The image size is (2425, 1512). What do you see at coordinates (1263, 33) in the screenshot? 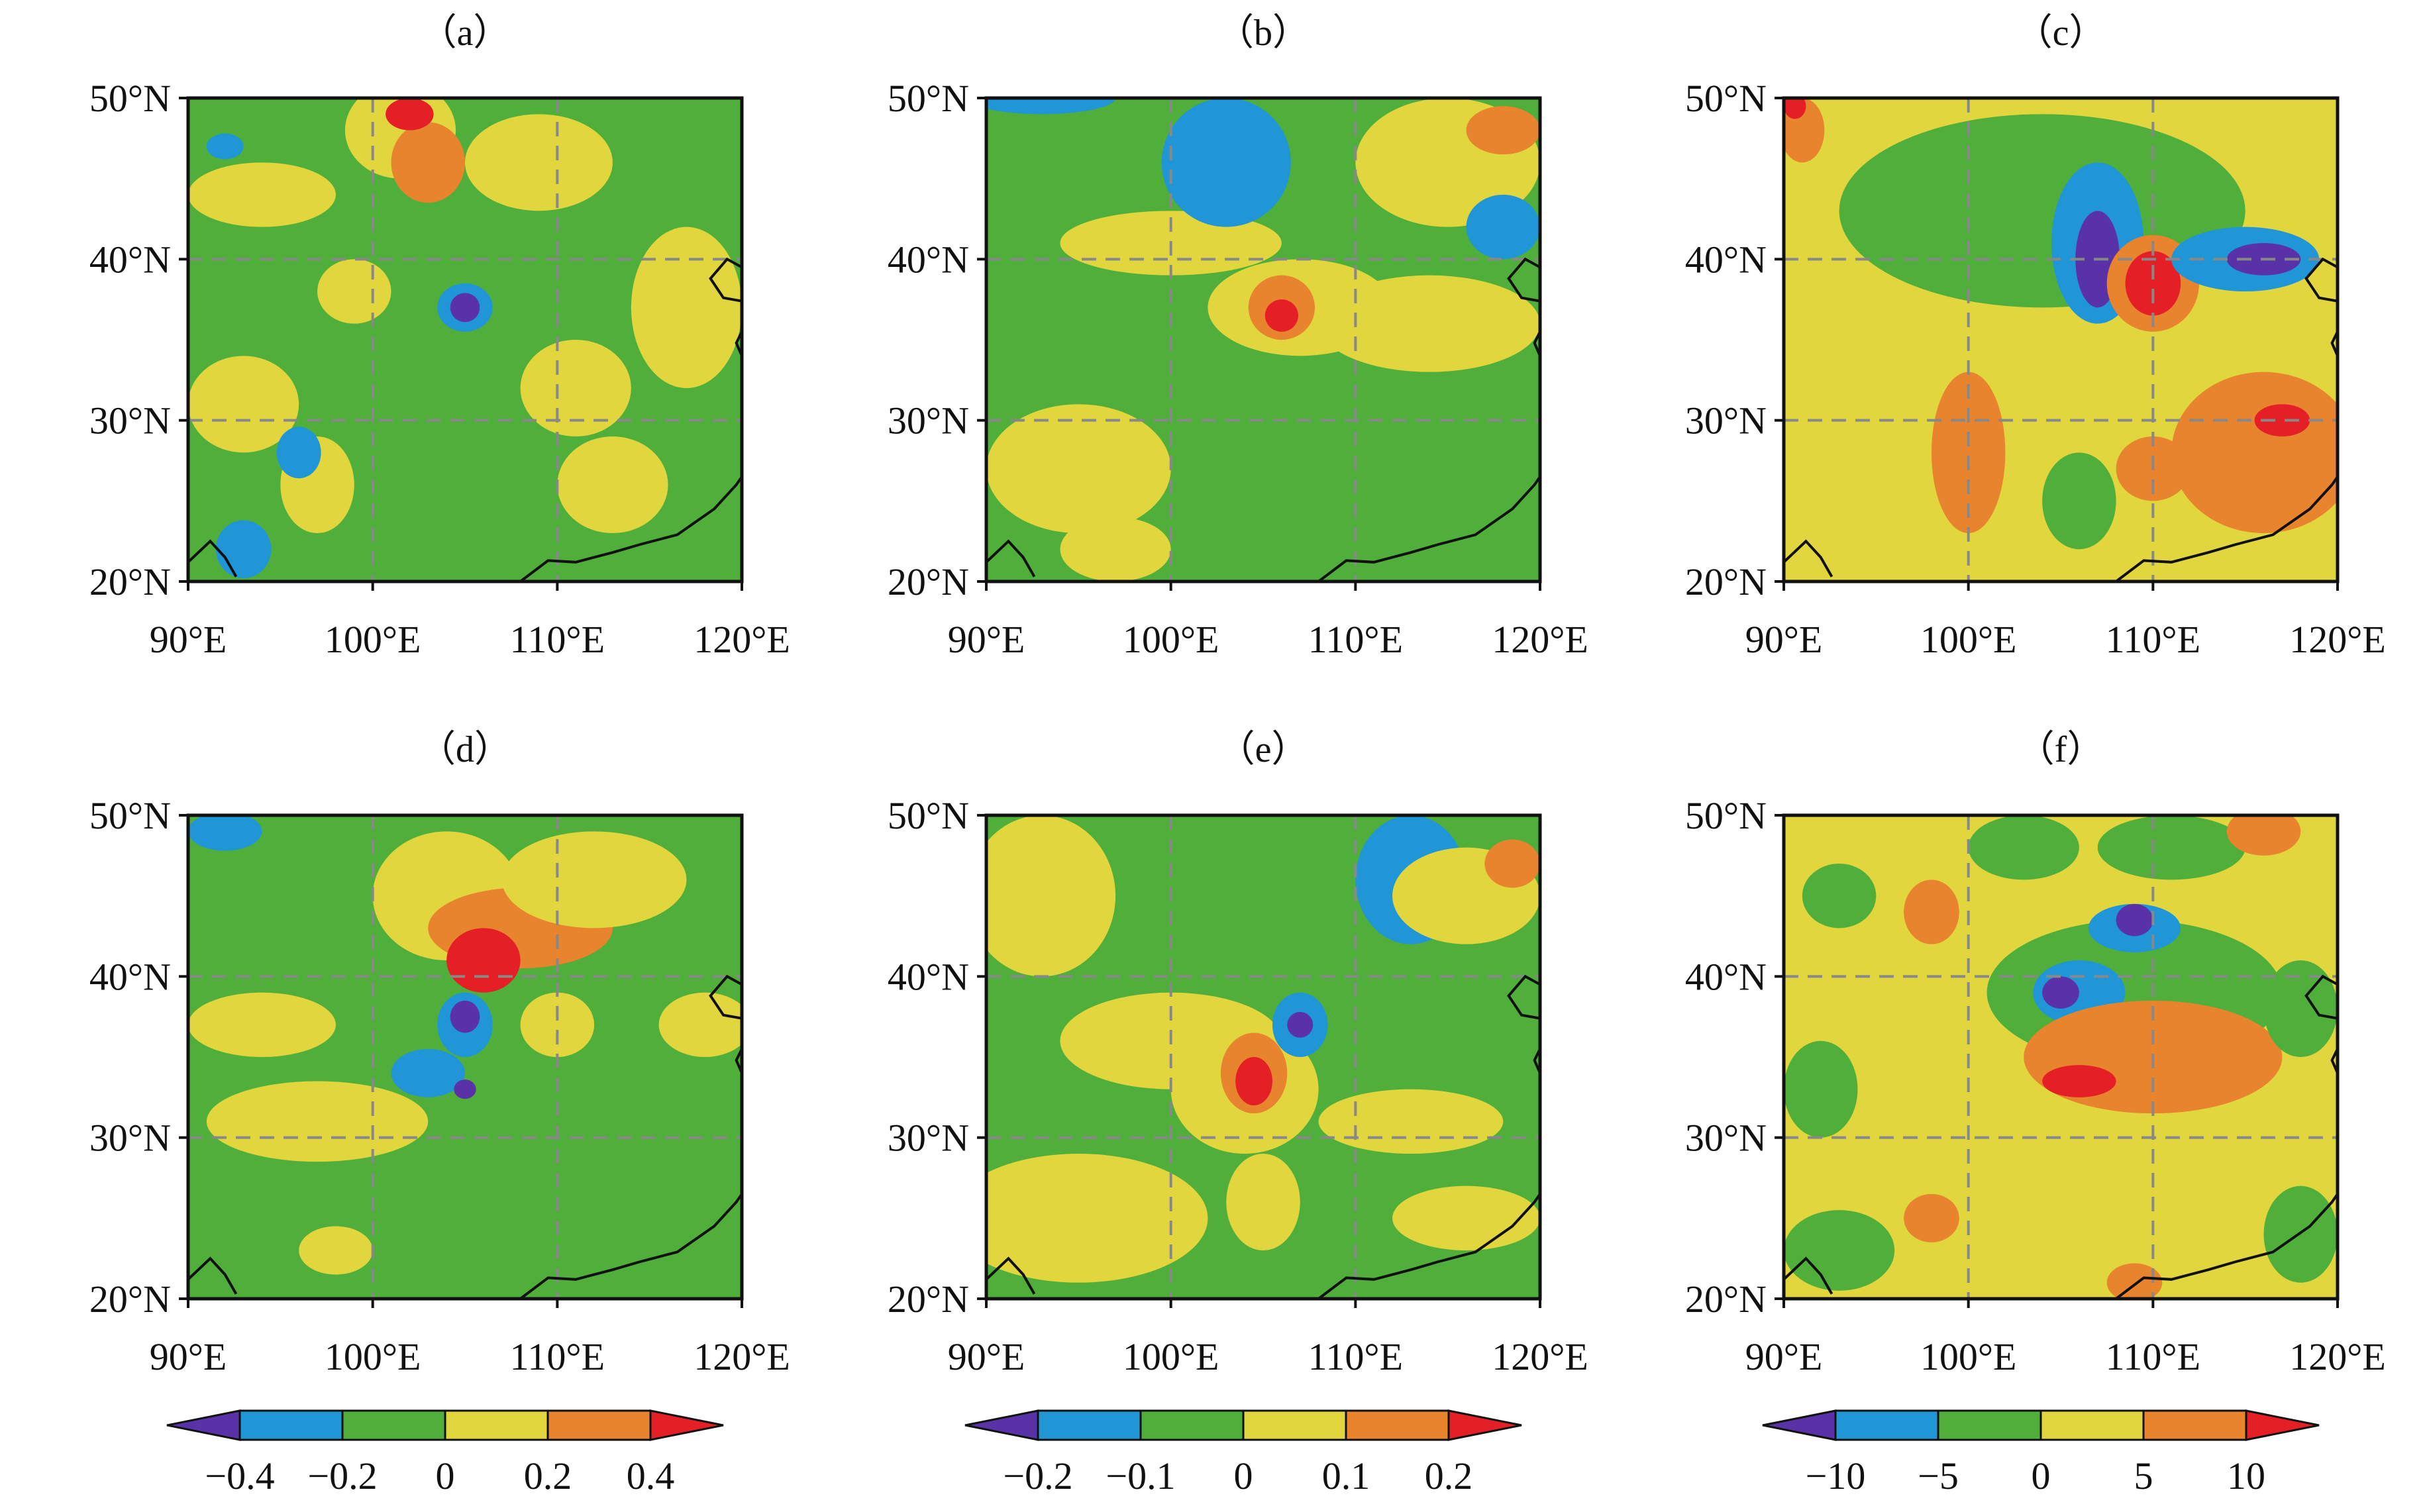
I see `panel-title-b: （b）` at bounding box center [1263, 33].